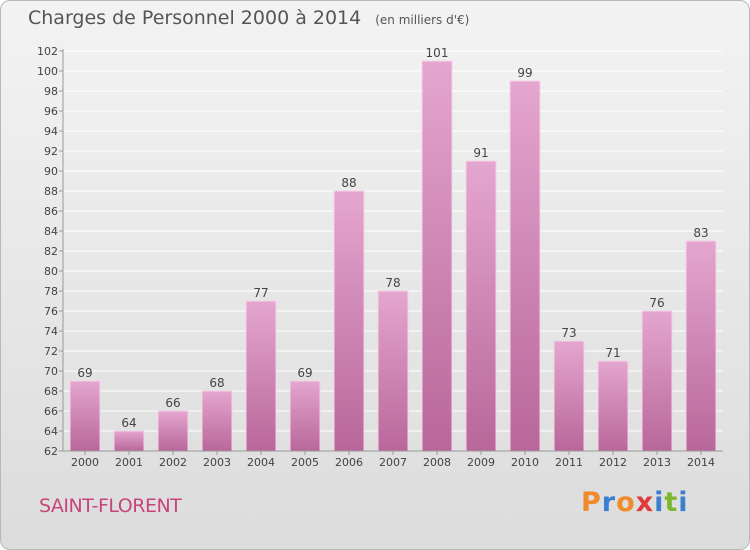 This screenshot has height=550, width=750. Describe the element at coordinates (525, 462) in the screenshot. I see `x-tick-label: 2010` at that location.